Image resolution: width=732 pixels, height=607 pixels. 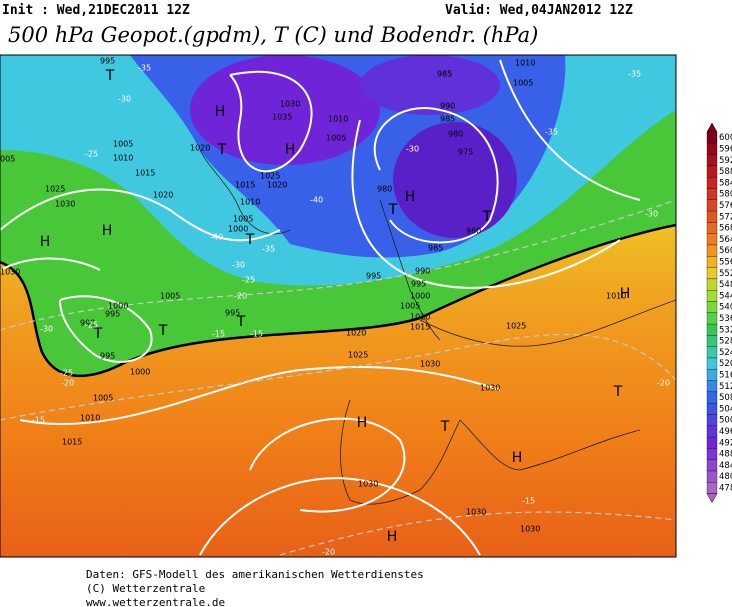 What do you see at coordinates (455, 180) in the screenshot?
I see `purple-core` at bounding box center [455, 180].